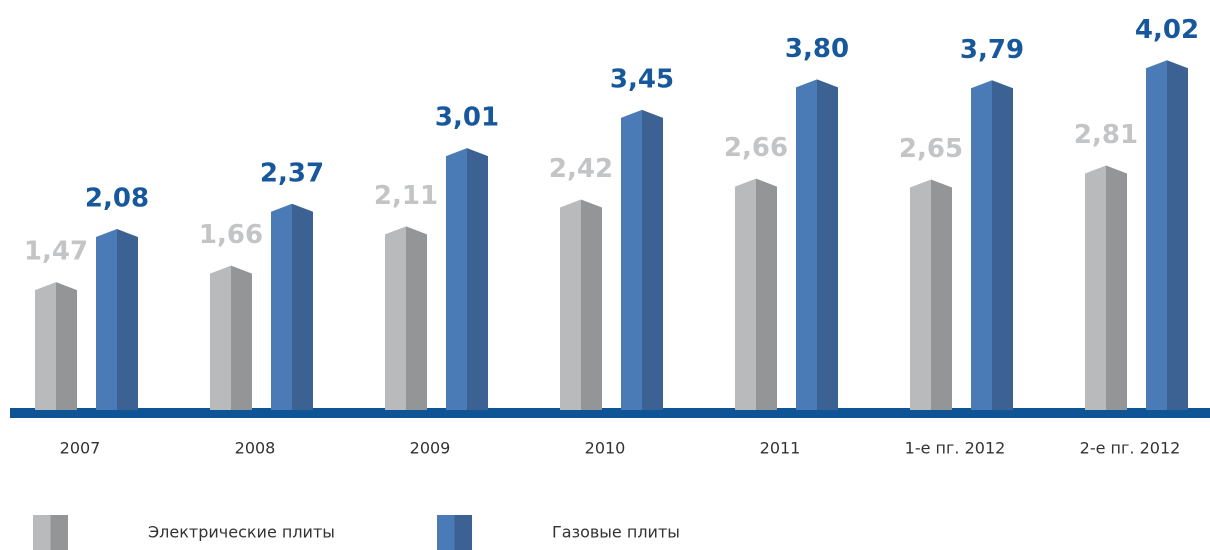  Describe the element at coordinates (117, 199) in the screenshot. I see `data-label: 2,08` at that location.